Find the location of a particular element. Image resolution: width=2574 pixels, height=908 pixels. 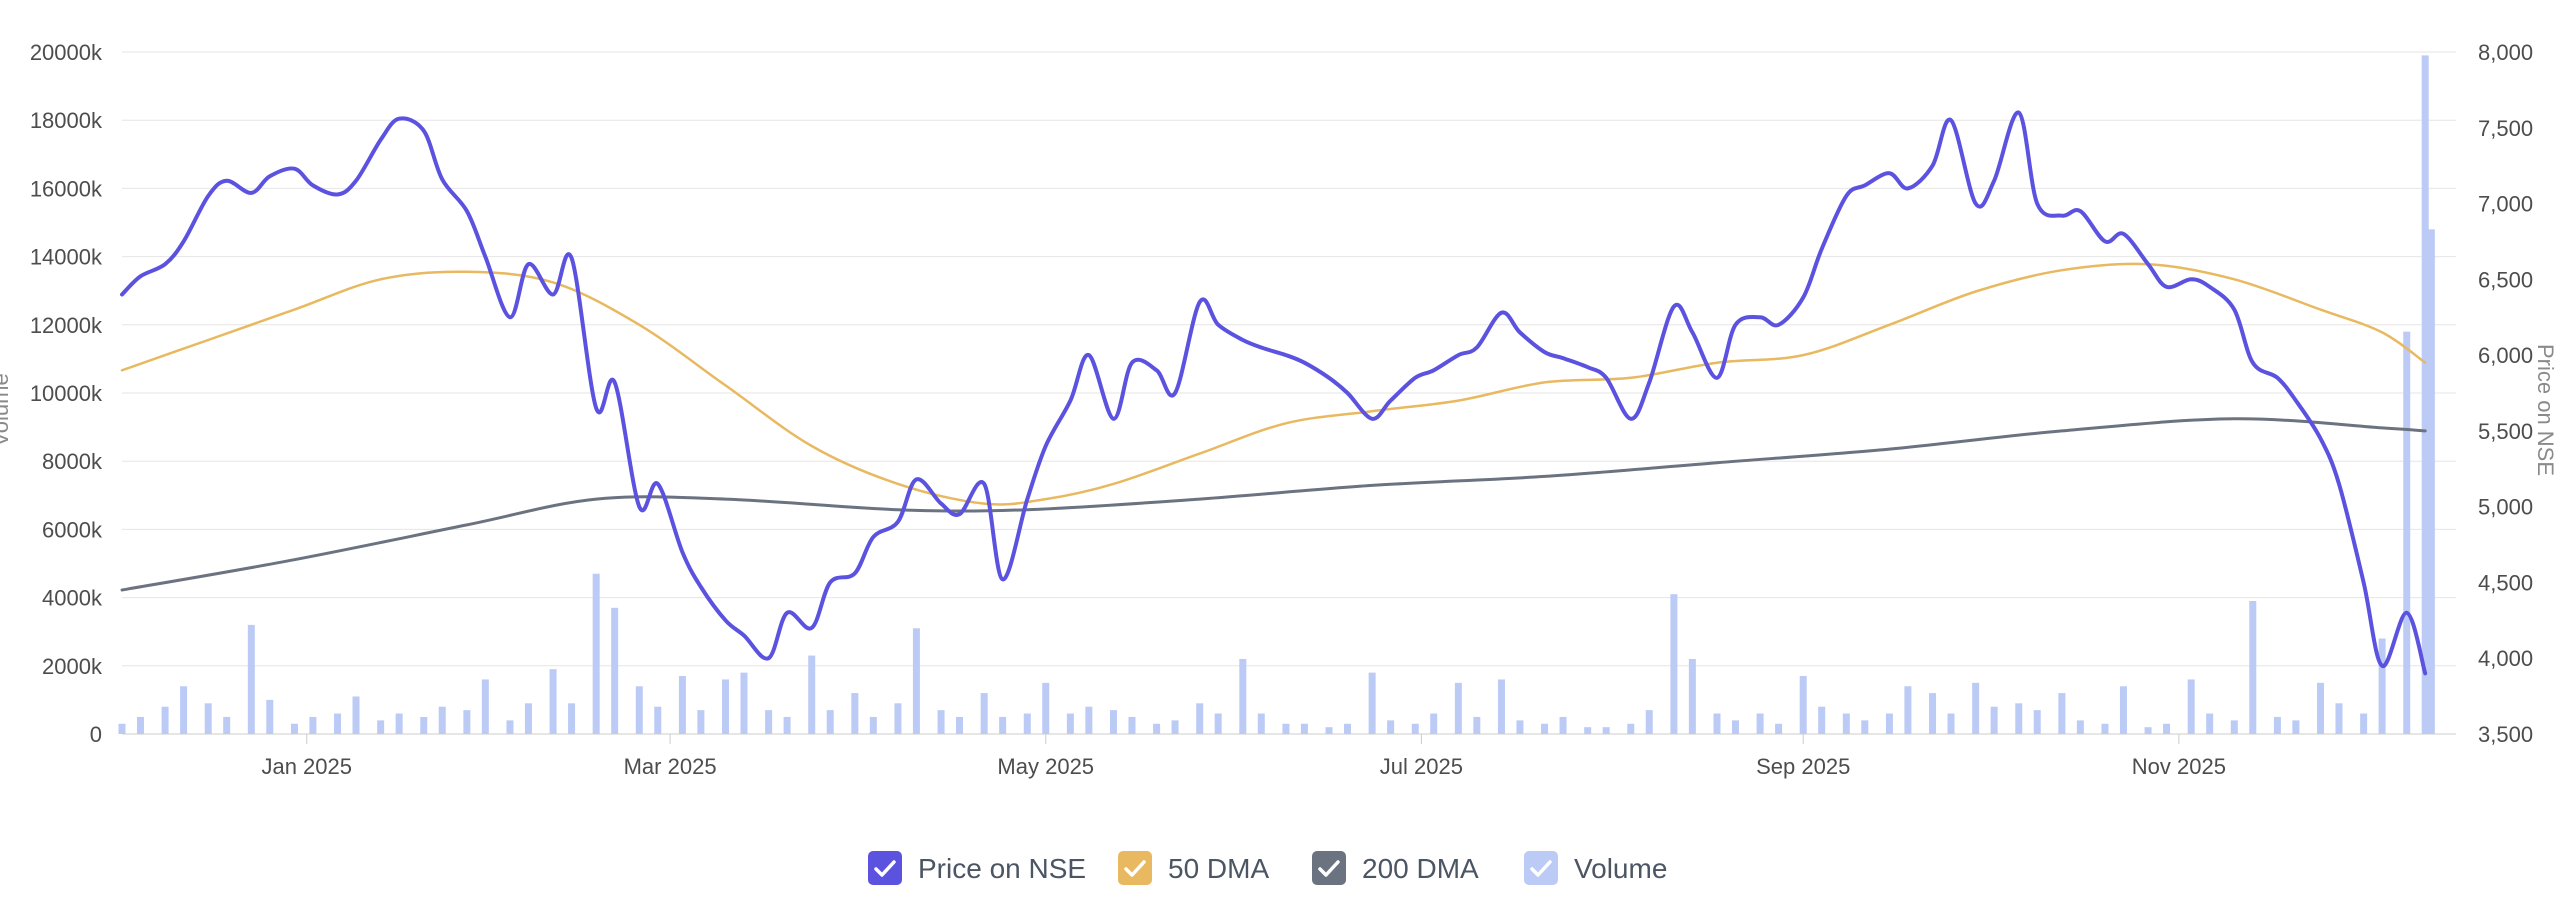

left-tick-label: 6000k is located at coordinates (72, 529).